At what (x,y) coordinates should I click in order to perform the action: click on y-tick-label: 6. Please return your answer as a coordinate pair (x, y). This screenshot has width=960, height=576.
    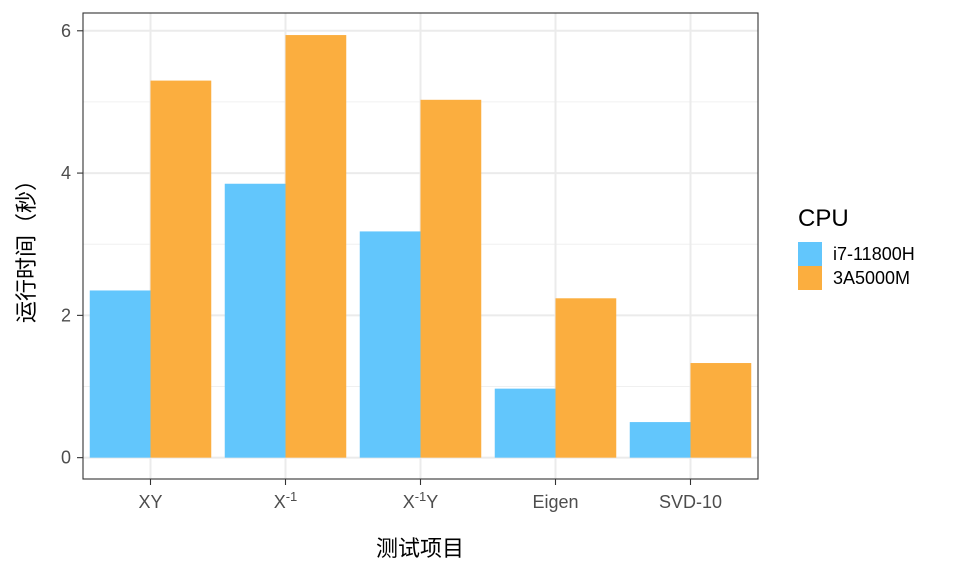
    Looking at the image, I should click on (66, 31).